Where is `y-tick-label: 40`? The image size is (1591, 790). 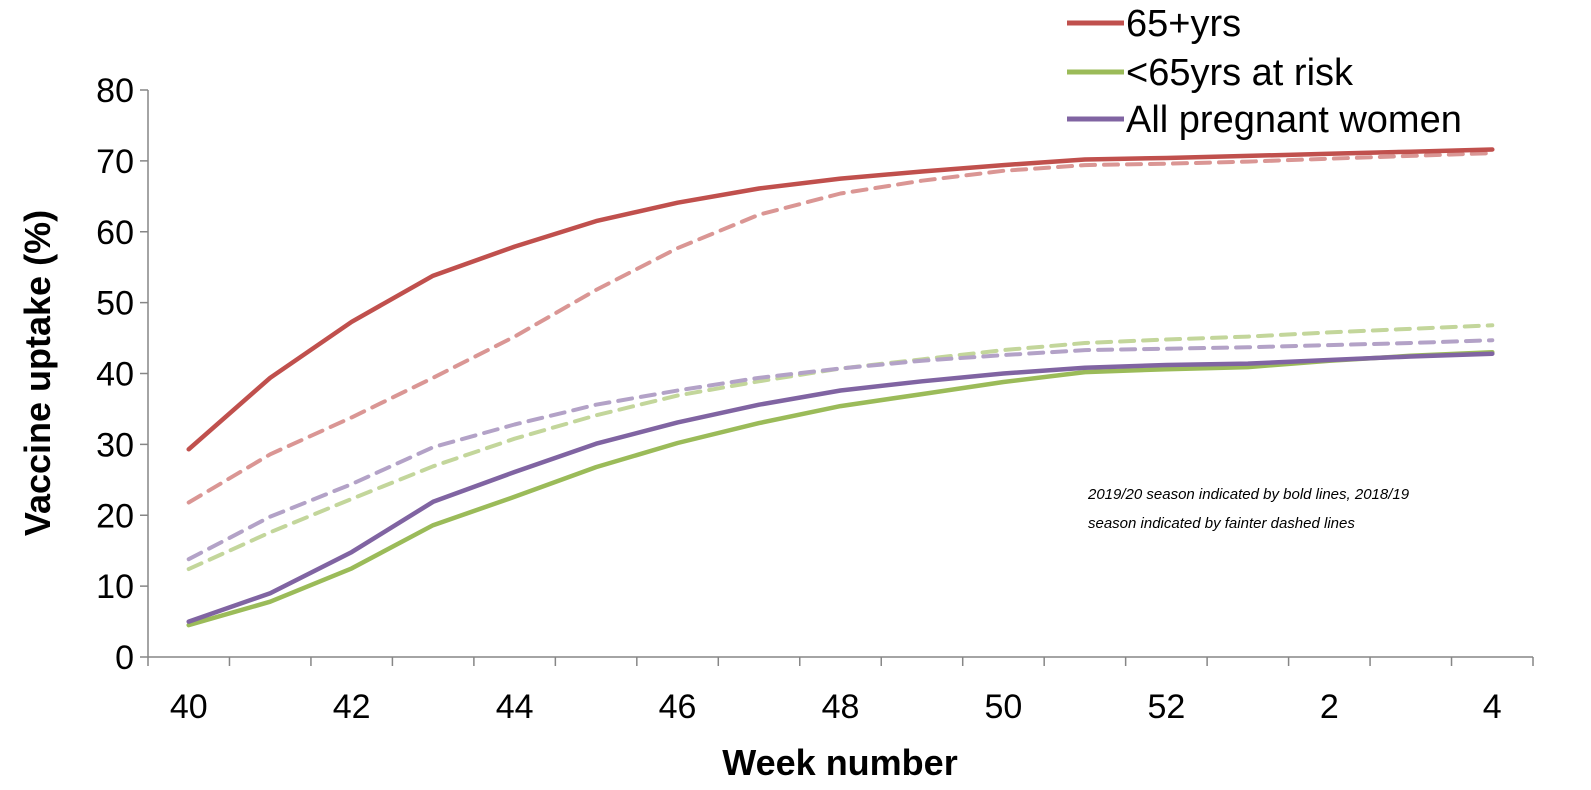
y-tick-label: 40 is located at coordinates (115, 375).